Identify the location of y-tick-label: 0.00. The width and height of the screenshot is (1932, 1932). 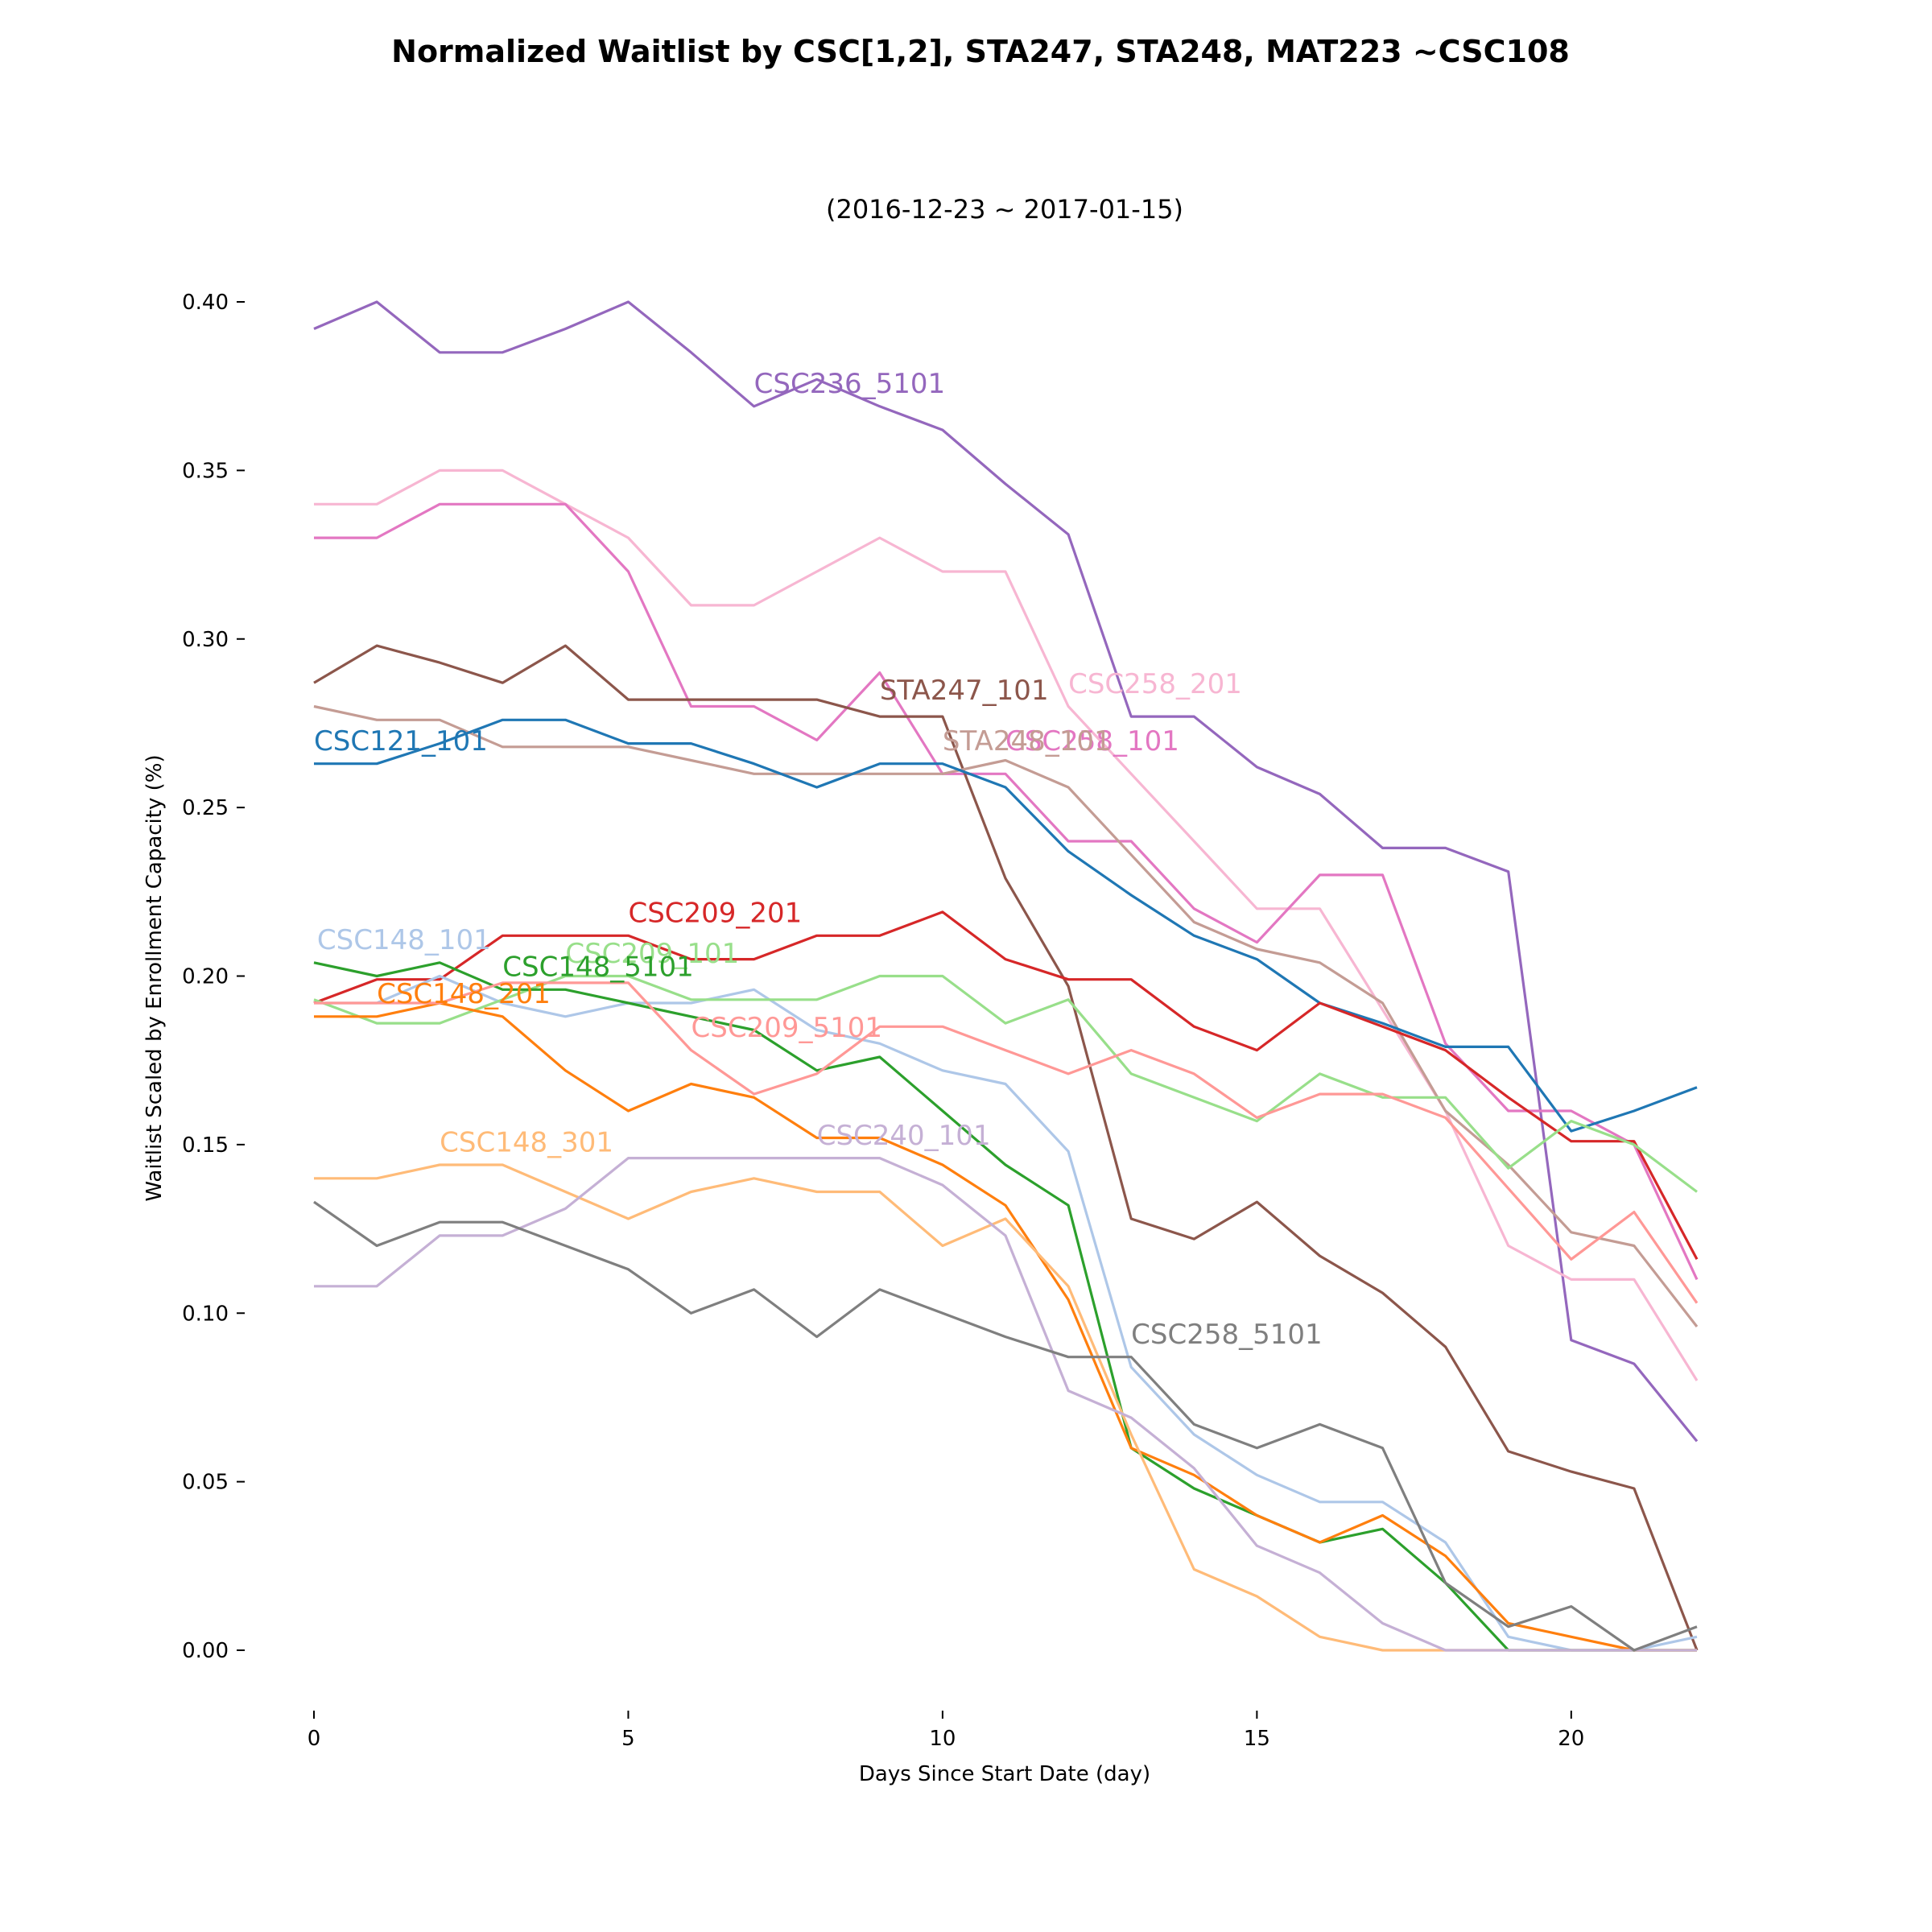
(205, 1651).